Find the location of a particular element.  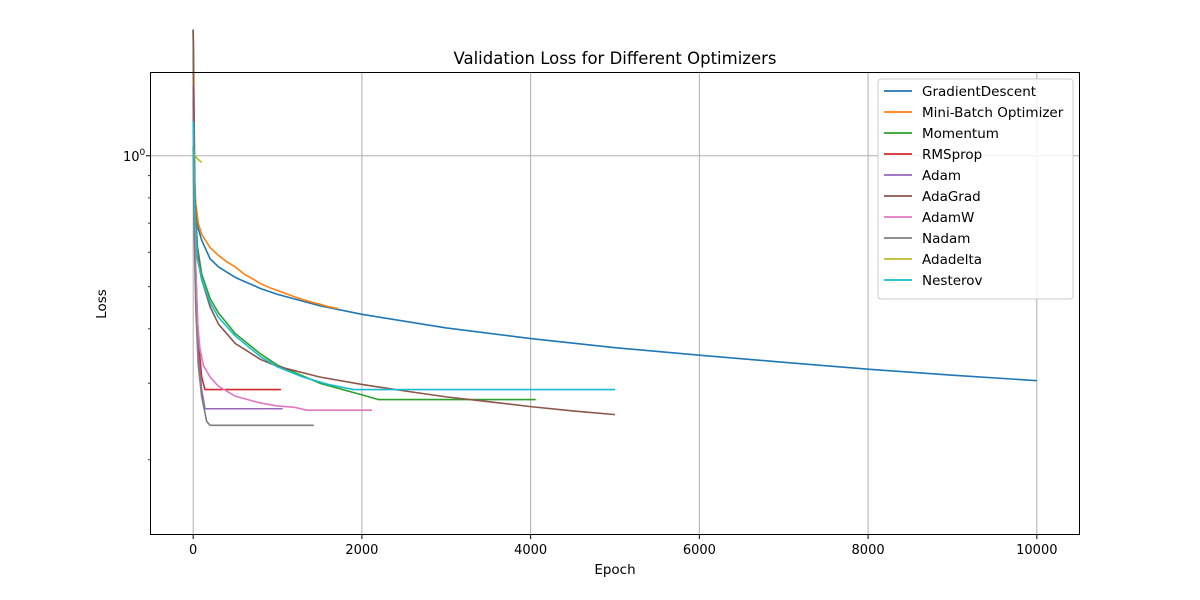

series-line-nadam is located at coordinates (253, 286).